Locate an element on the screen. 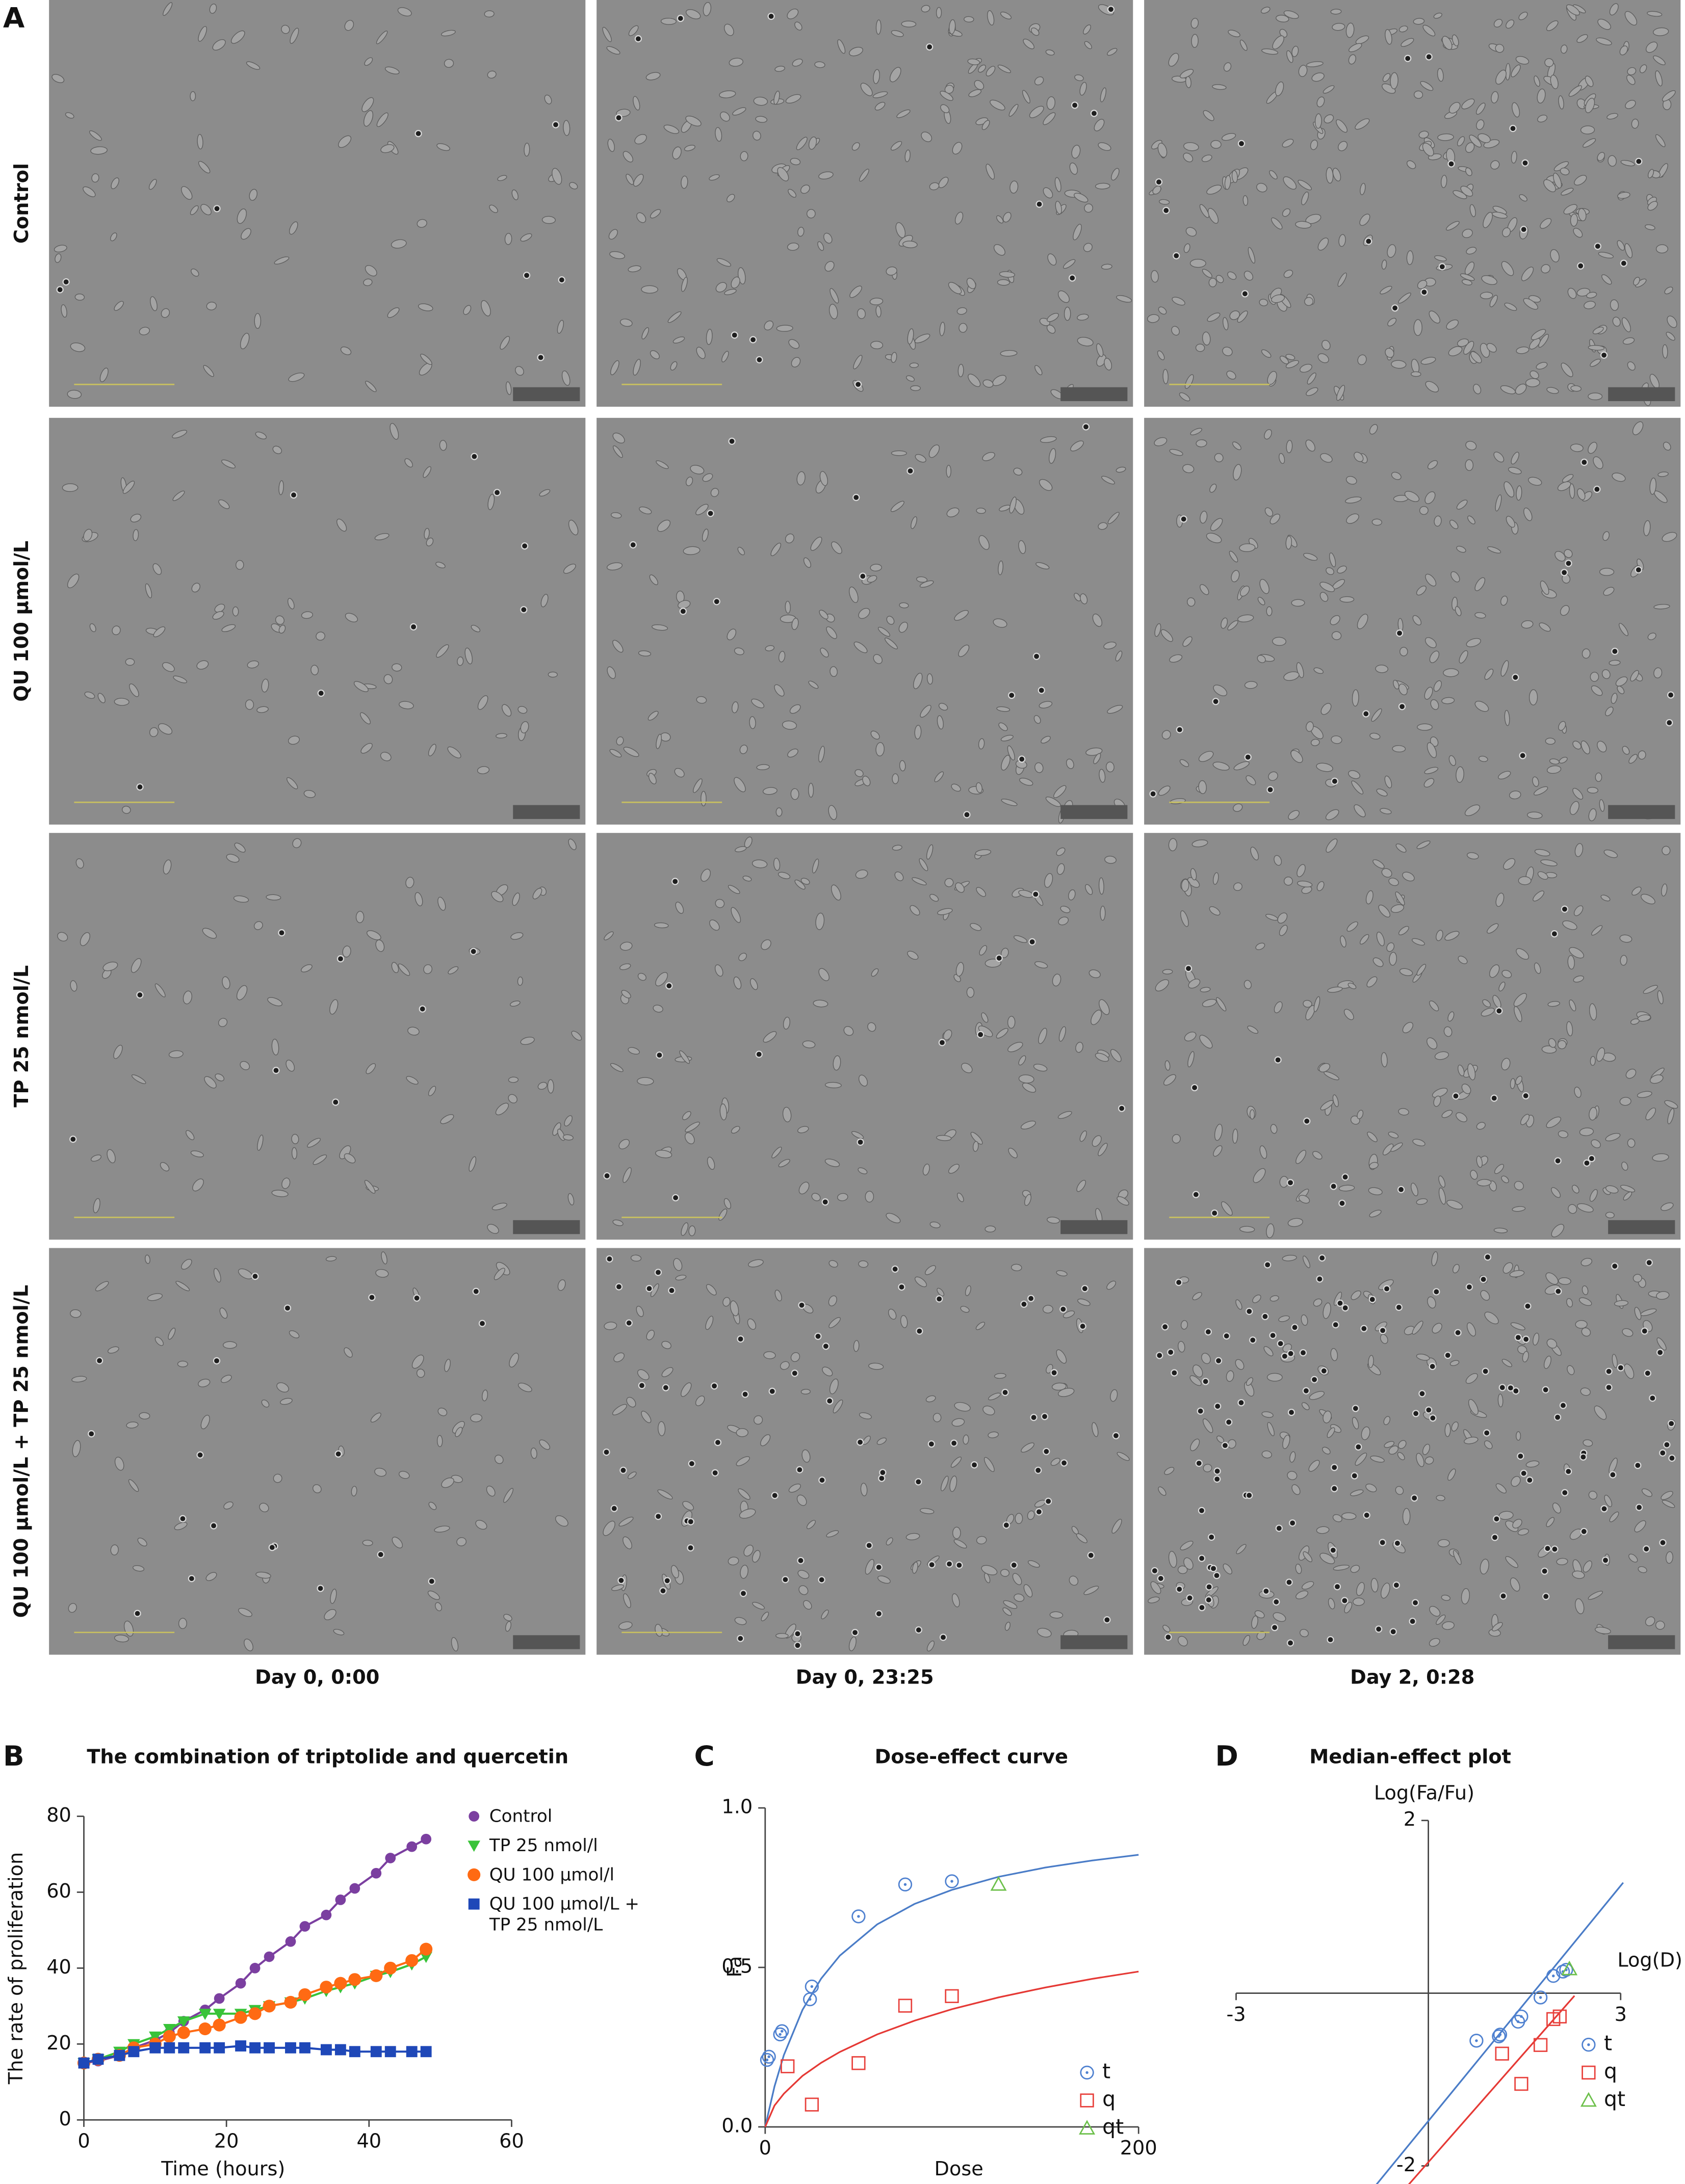  fit-curve is located at coordinates (1500, 2033).